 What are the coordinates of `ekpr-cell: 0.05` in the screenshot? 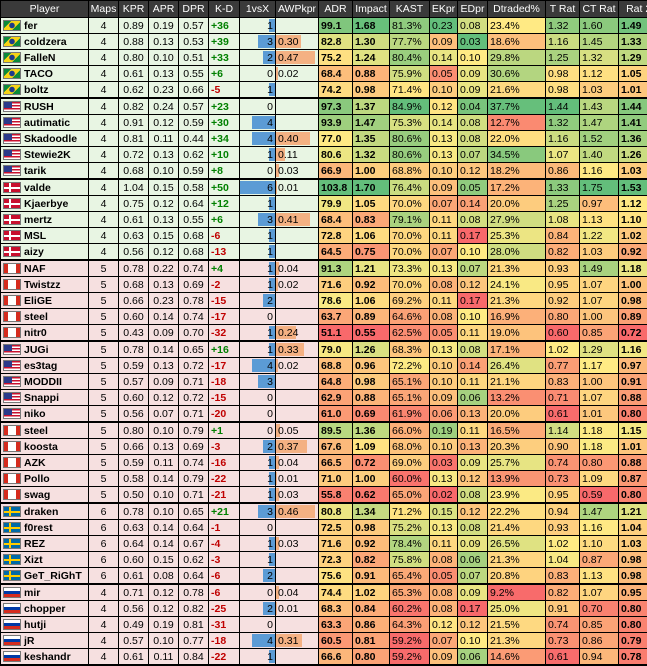 It's located at (444, 576).